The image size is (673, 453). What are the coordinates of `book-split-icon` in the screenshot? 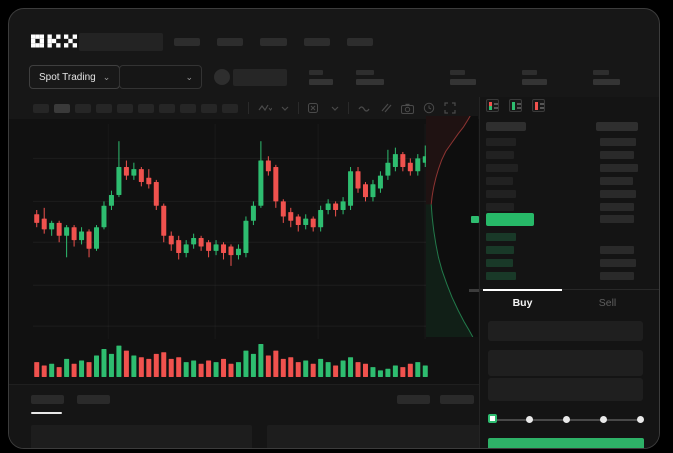 It's located at (492, 105).